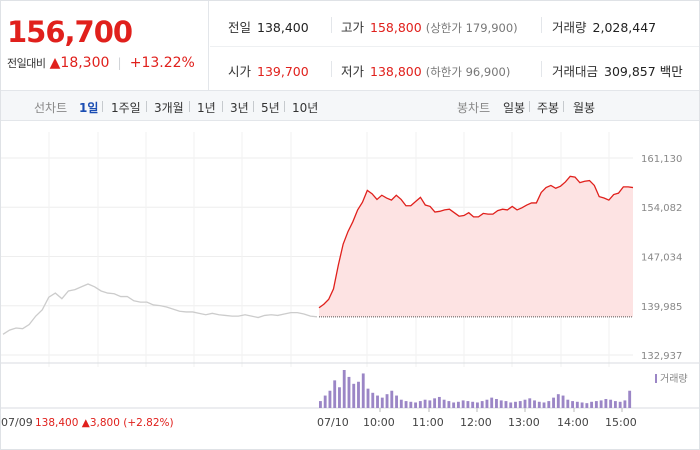  What do you see at coordinates (524, 422) in the screenshot?
I see `x-tick-label: 13:00` at bounding box center [524, 422].